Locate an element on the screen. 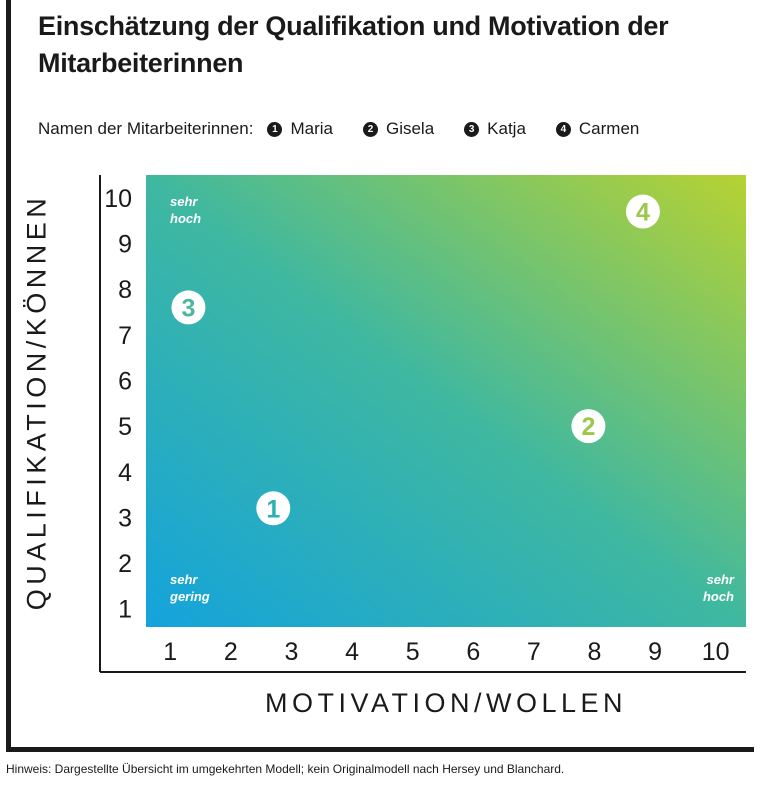  legend-bullet-2: 2 is located at coordinates (370, 129).